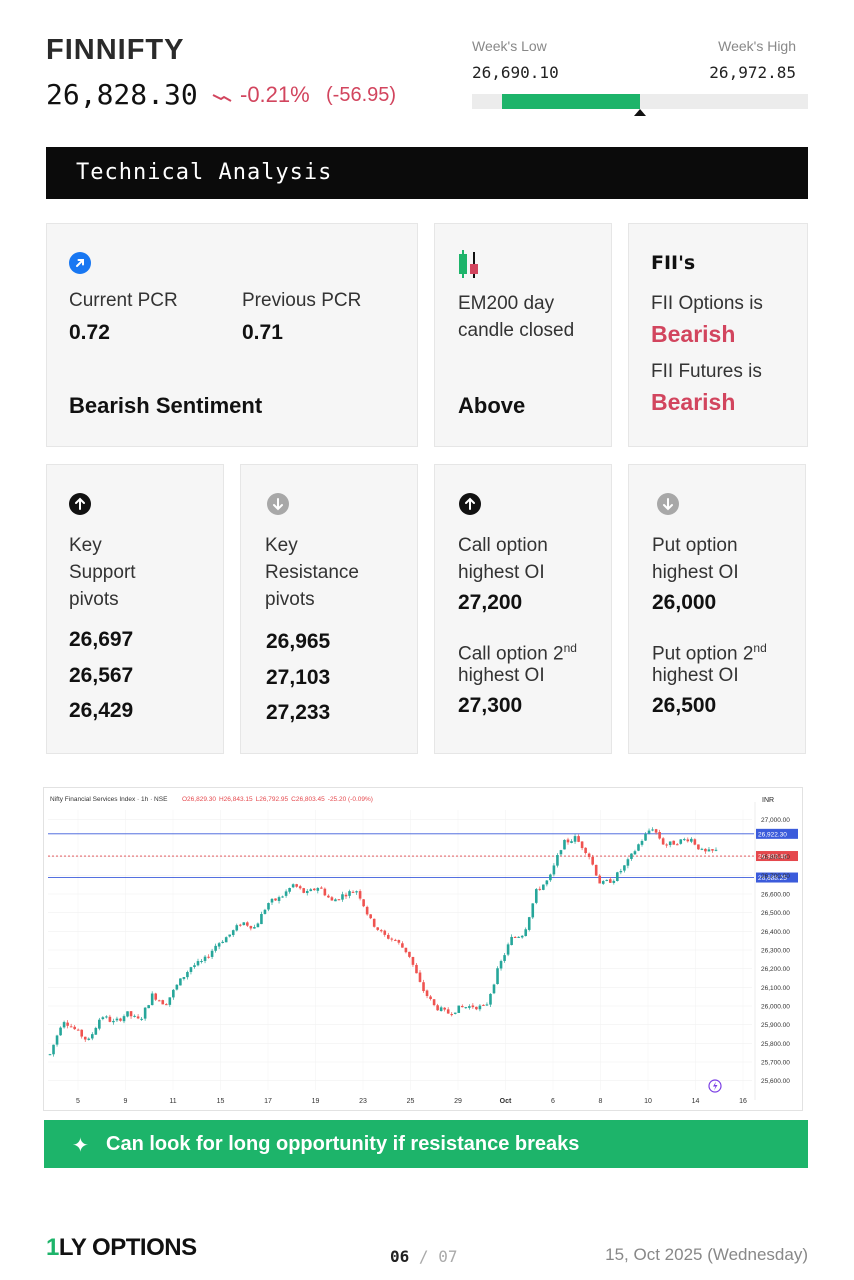 The height and width of the screenshot is (1280, 854). I want to click on x-tick-label: 16, so click(743, 1101).